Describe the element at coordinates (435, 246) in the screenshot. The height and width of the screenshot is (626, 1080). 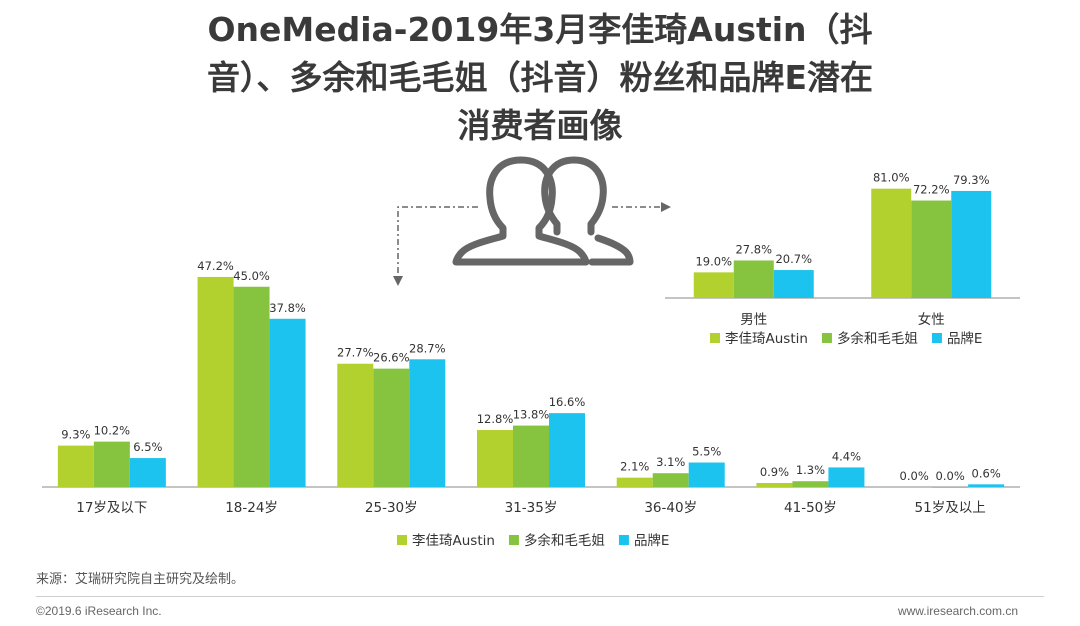
I see `arrow-to-age-chart` at that location.